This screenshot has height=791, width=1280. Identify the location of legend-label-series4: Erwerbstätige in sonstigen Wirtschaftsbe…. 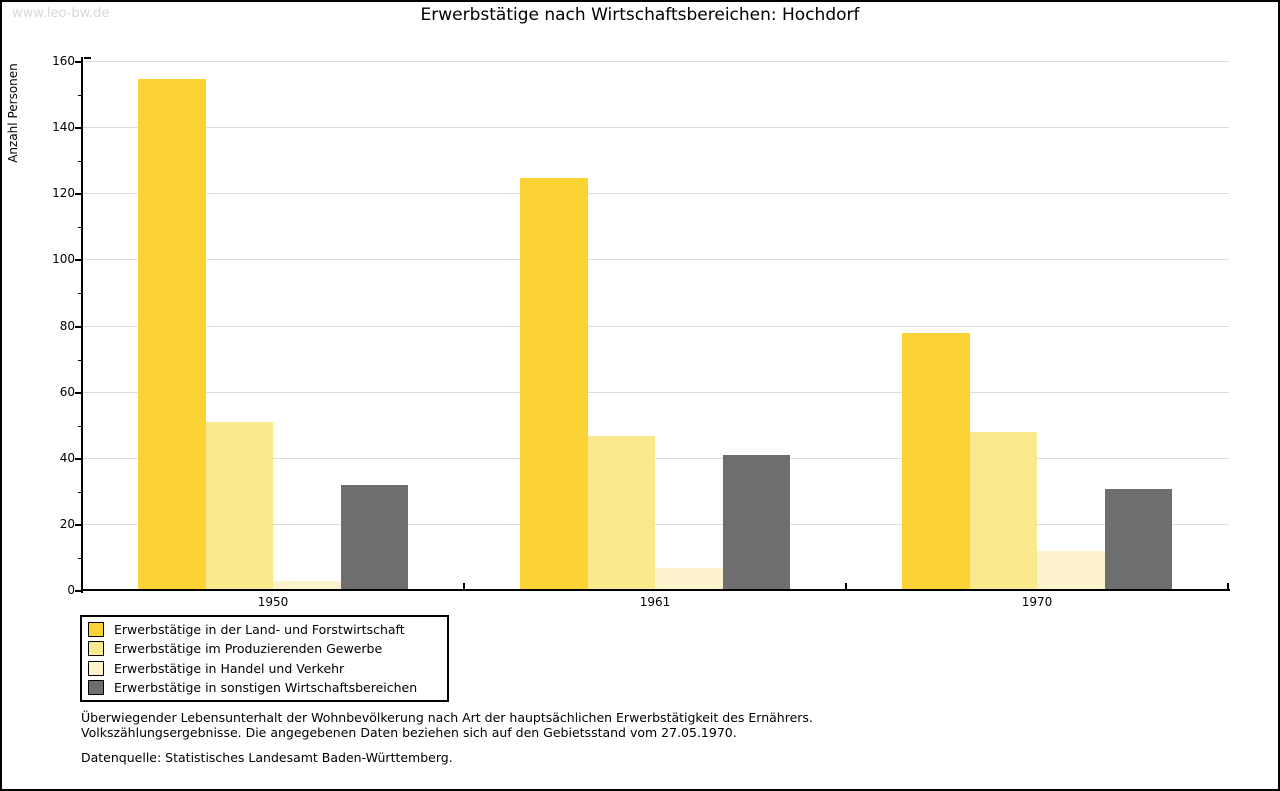
(266, 688).